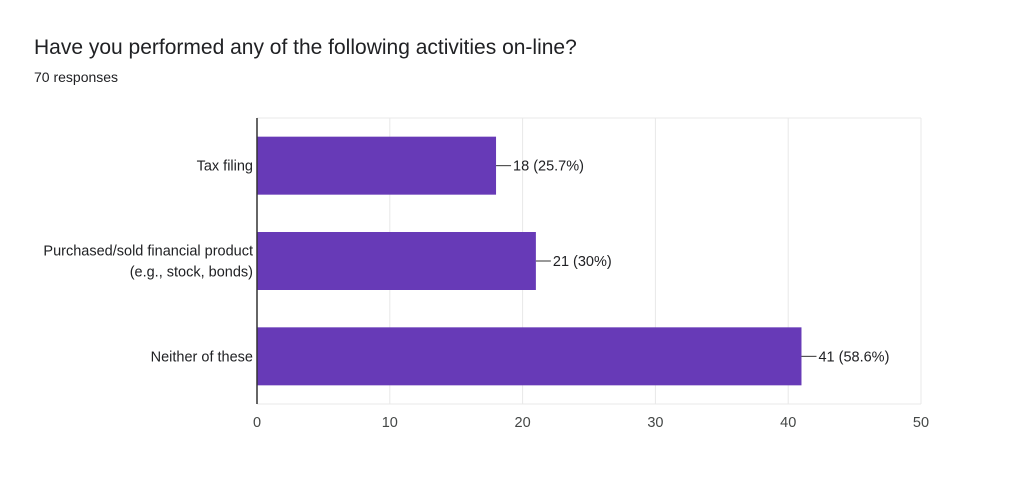 This screenshot has height=487, width=1024. I want to click on data-label: 18 (25.7%), so click(548, 167).